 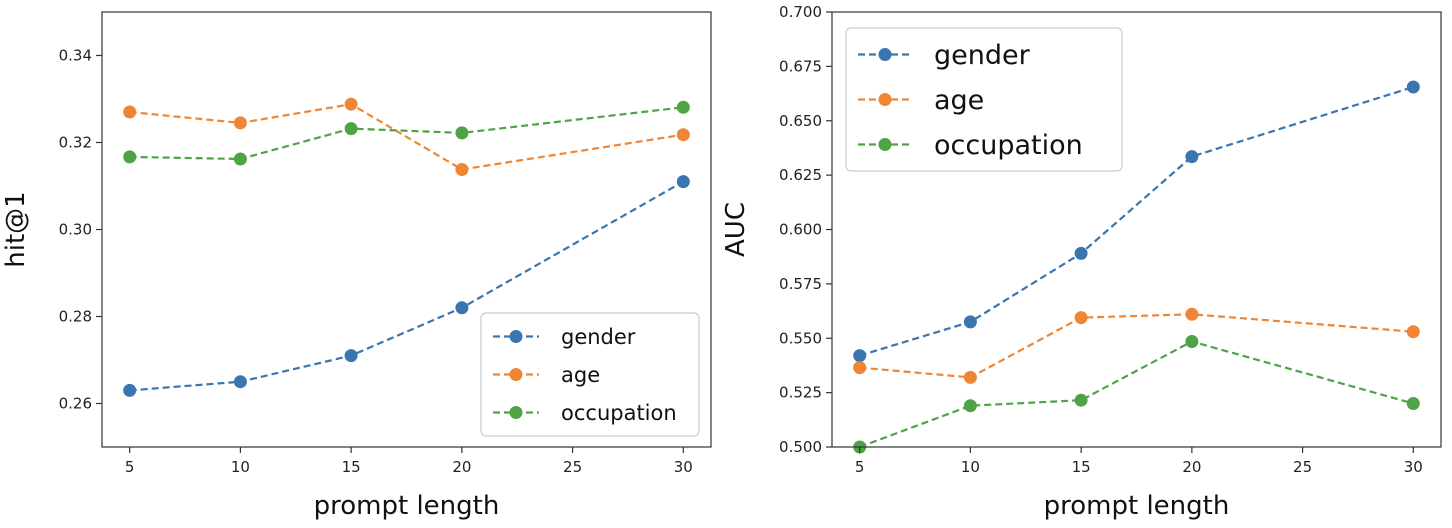 I want to click on y-tick-label: 0.525, so click(x=800, y=393).